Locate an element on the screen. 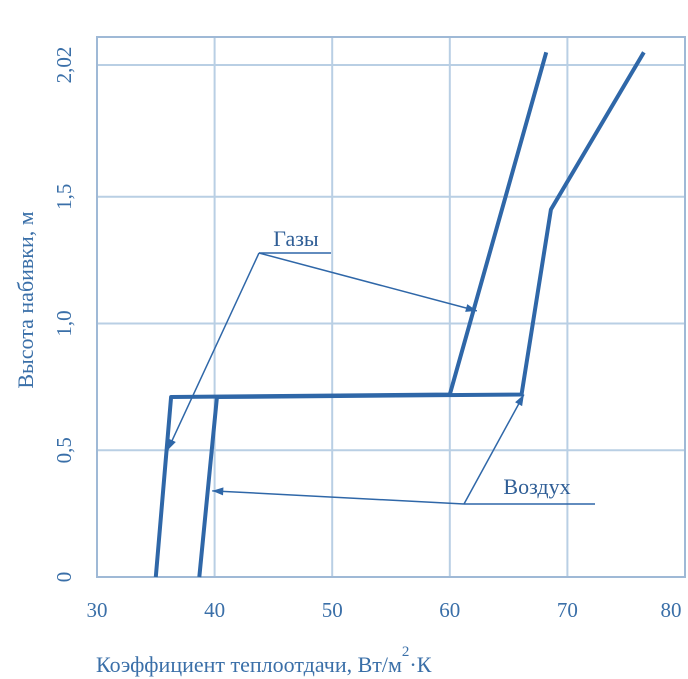 The height and width of the screenshot is (679, 688). y-tick-label: 1,5 is located at coordinates (64, 197).